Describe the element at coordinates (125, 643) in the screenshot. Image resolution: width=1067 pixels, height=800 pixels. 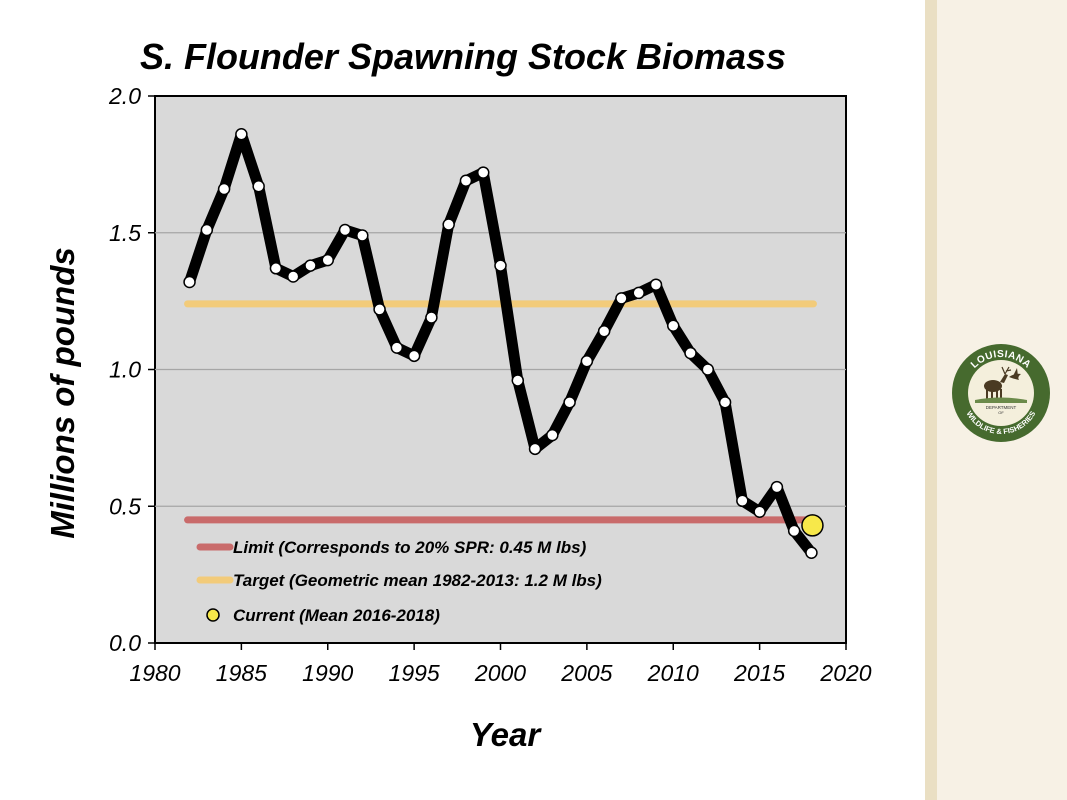
I see `y-tick-label: 0.0` at that location.